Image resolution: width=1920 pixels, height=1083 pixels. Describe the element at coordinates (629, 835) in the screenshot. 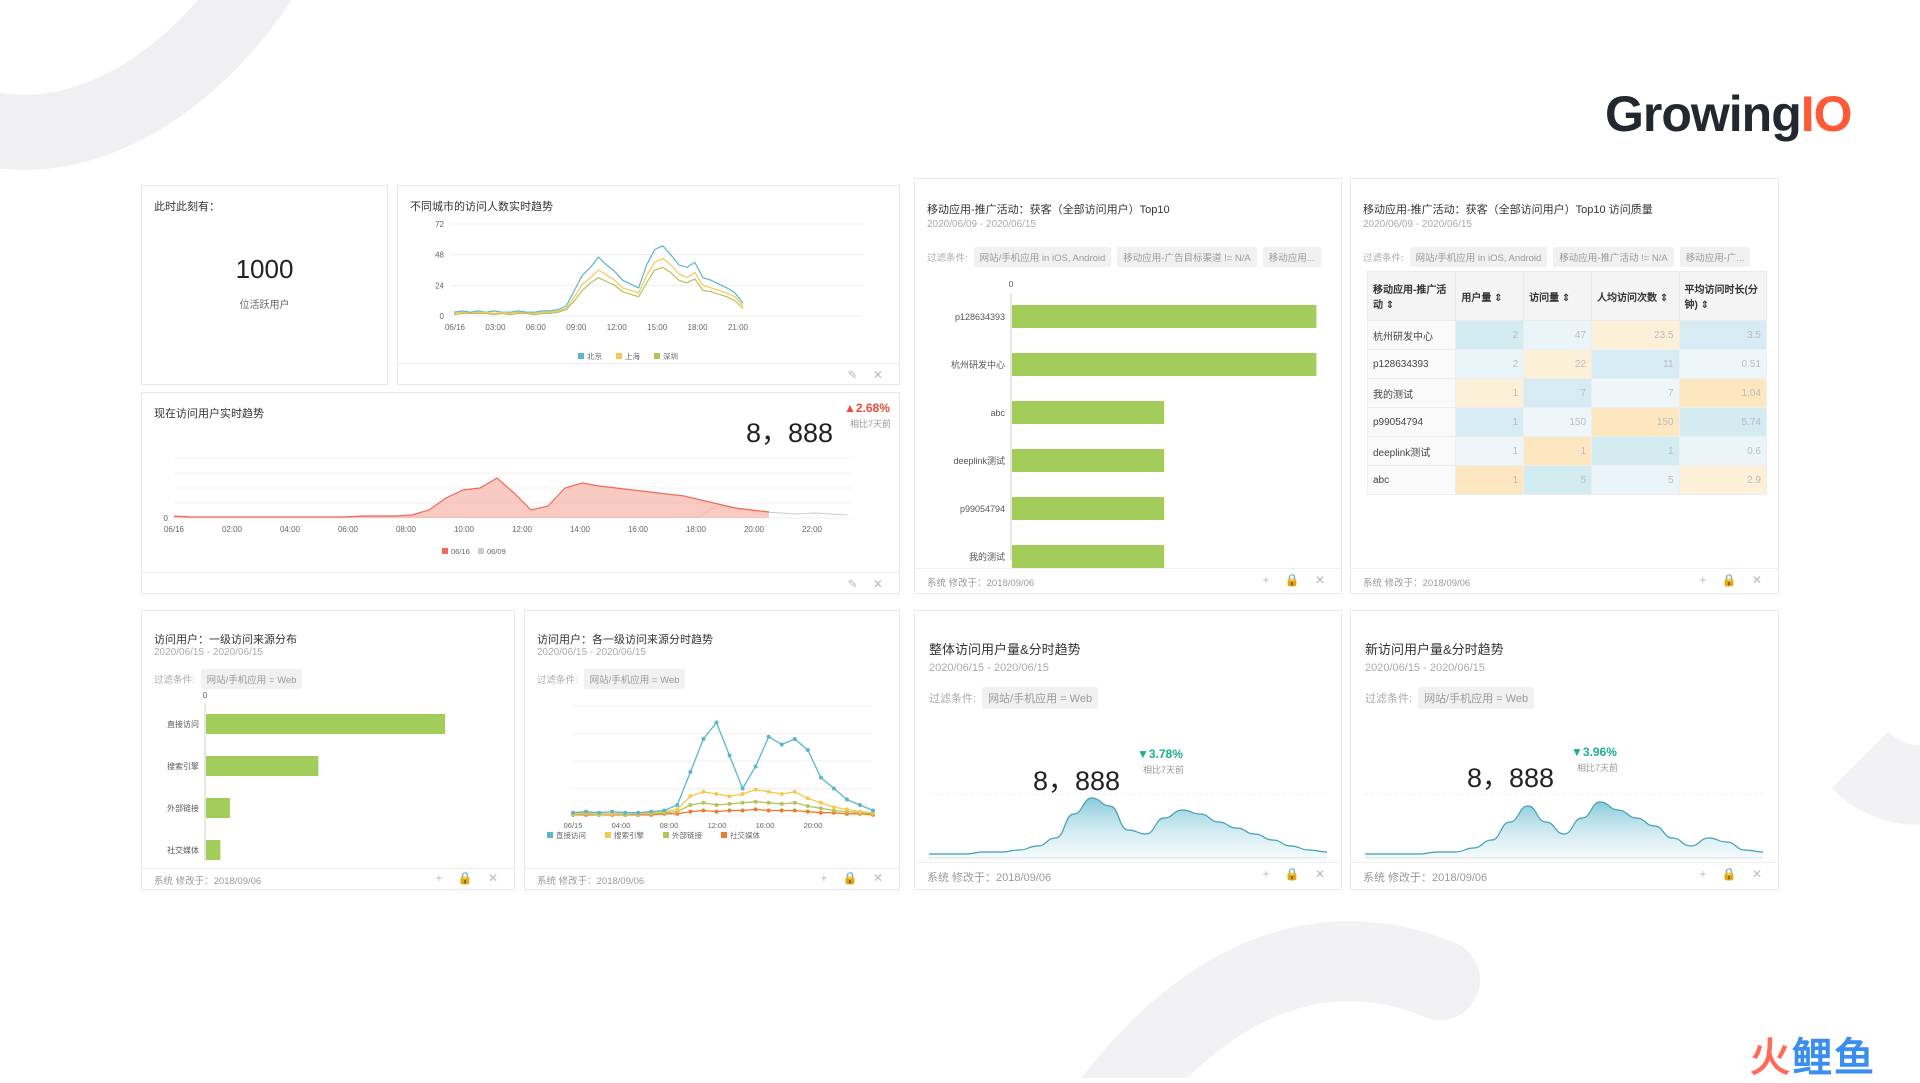

I see `legend-label: 搜索引擎` at that location.